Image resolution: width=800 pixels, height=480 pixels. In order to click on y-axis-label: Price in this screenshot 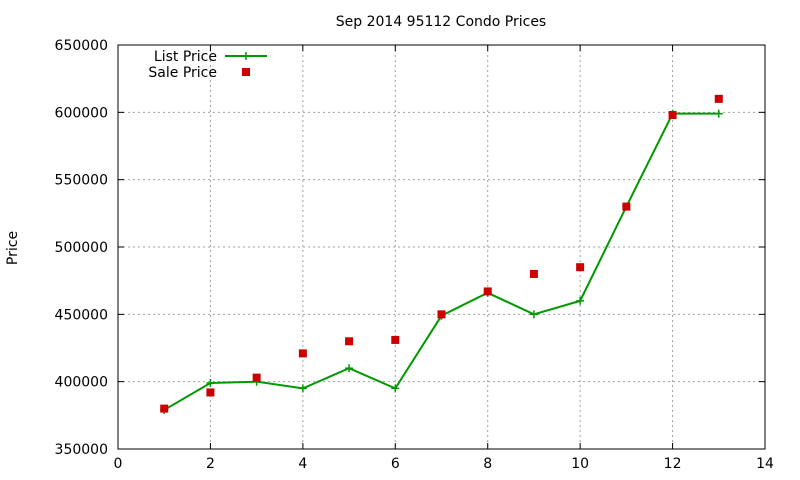, I will do `click(13, 248)`.